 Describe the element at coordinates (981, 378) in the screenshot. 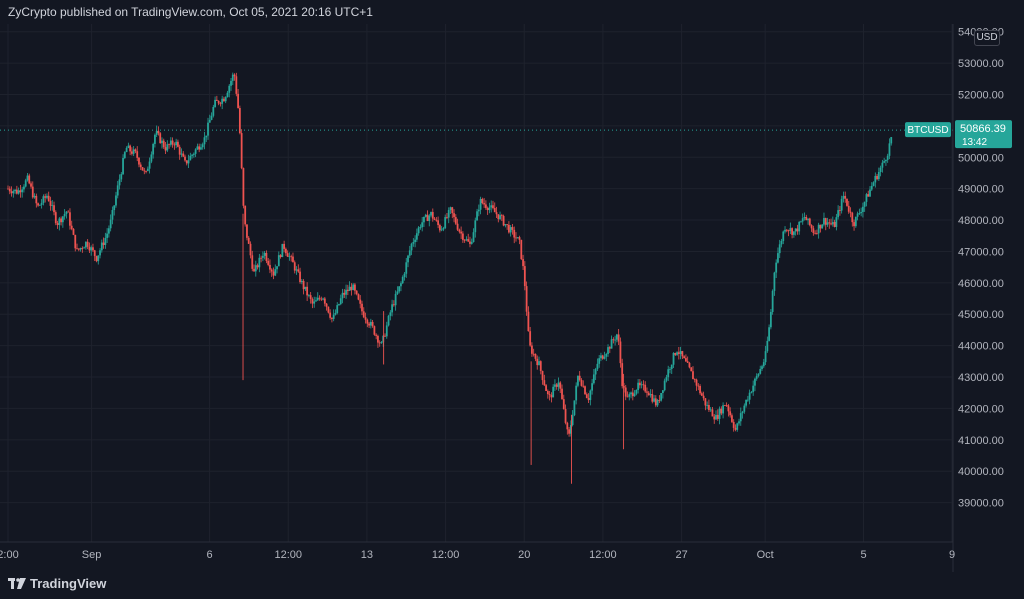

I see `price-tick-label: 43000.00` at that location.